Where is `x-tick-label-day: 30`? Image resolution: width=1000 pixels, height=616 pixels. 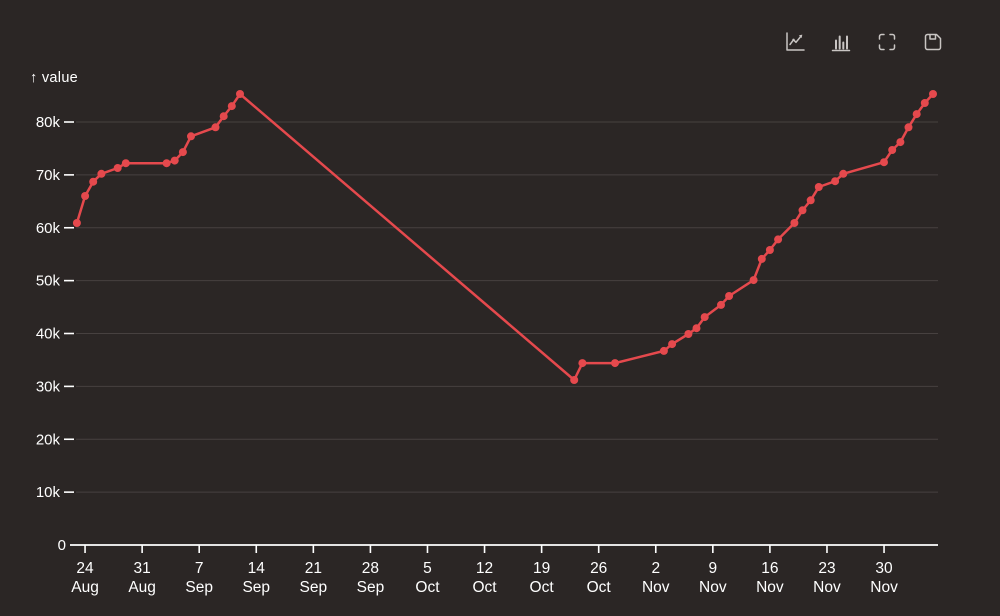 x-tick-label-day: 30 is located at coordinates (884, 568).